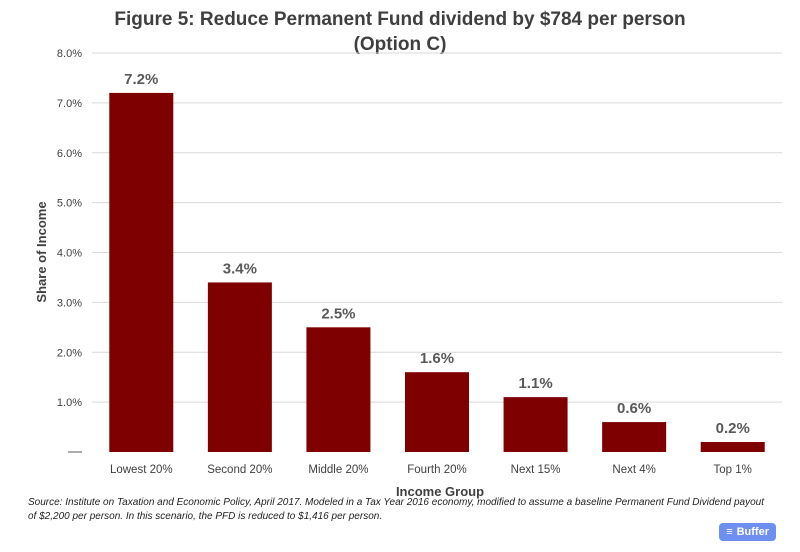  I want to click on y-tick-label: 5.0%, so click(69, 204).